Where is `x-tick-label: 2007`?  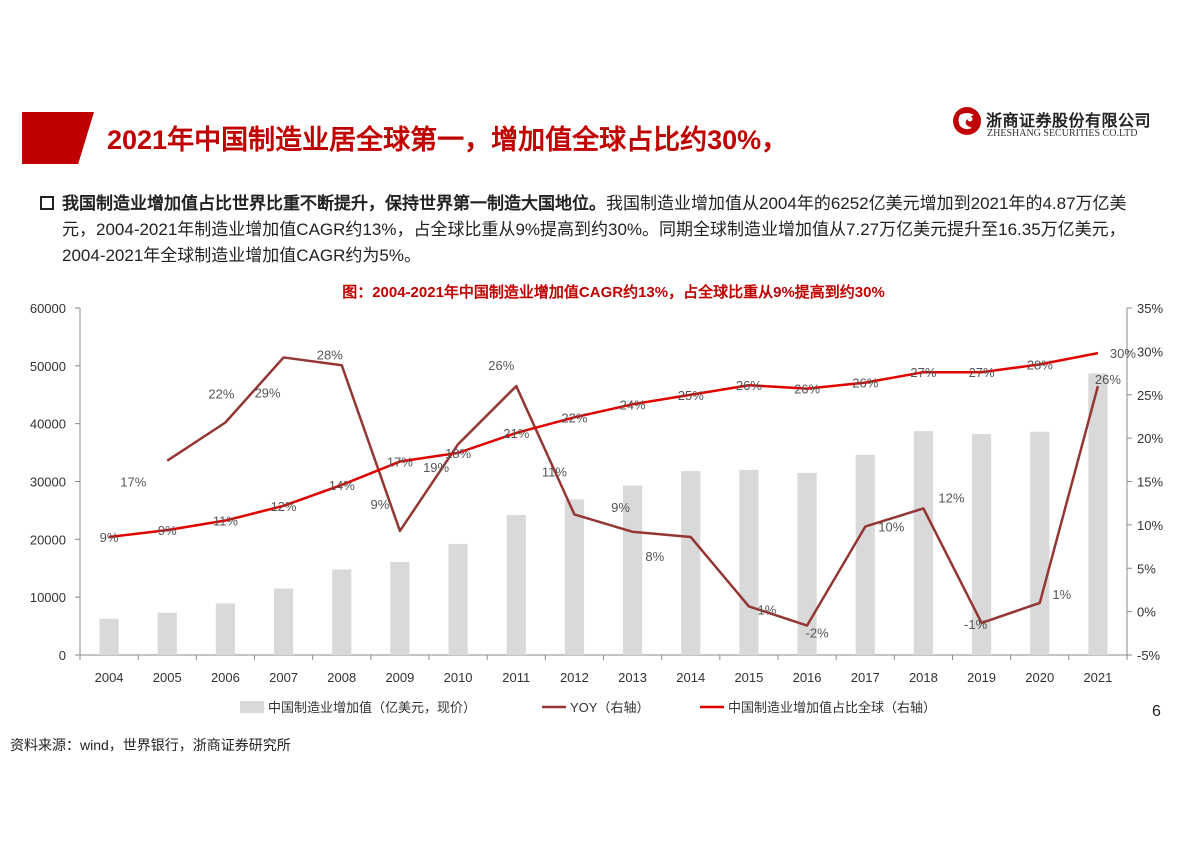 x-tick-label: 2007 is located at coordinates (283, 677).